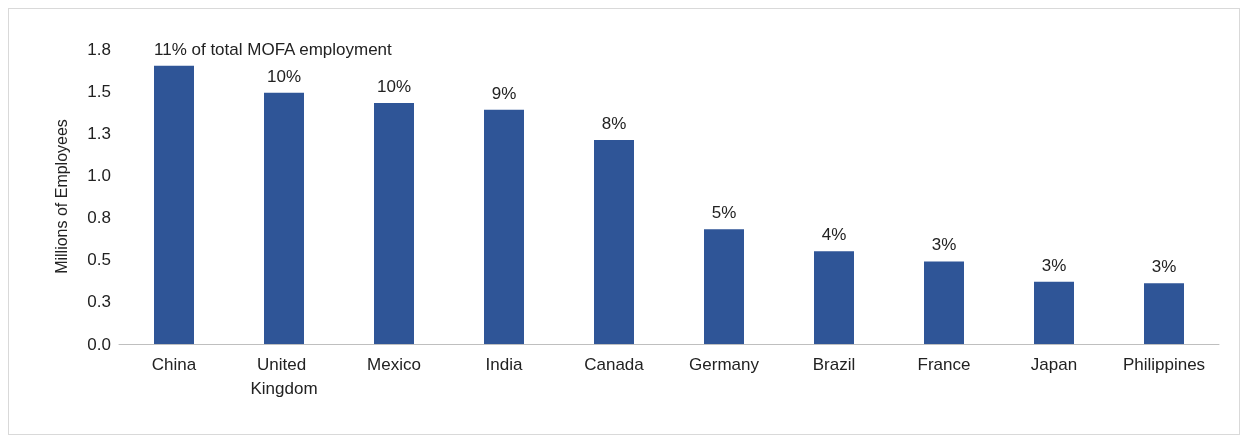 The image size is (1252, 445). Describe the element at coordinates (614, 124) in the screenshot. I see `annotation: 8%` at that location.